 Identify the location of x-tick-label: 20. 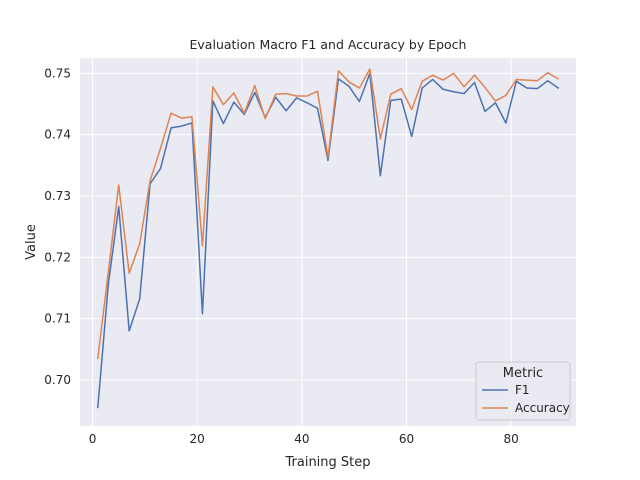
(197, 439).